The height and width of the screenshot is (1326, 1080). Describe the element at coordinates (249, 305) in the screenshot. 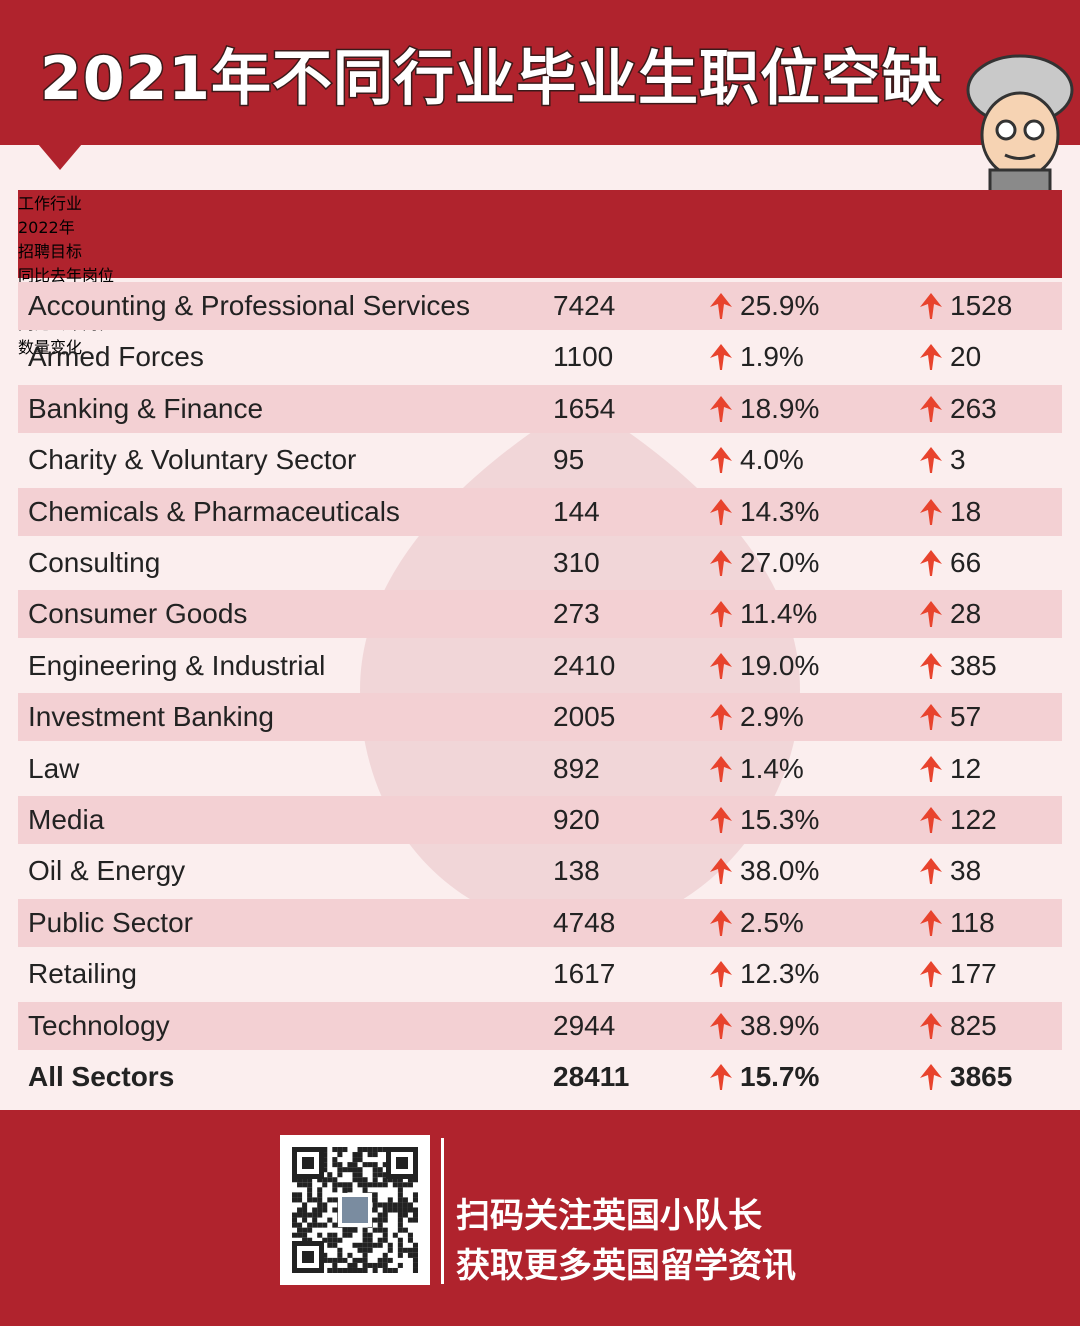

I see `cell: Accounting & Professional Services` at that location.